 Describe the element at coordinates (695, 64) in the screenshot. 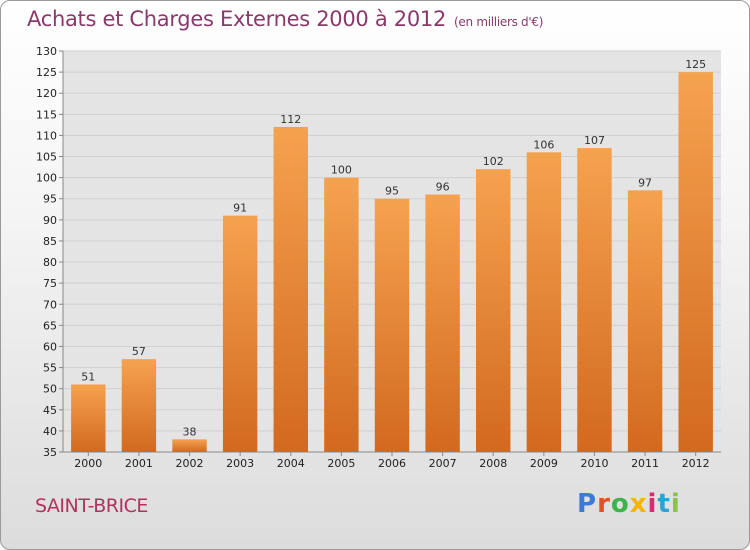

I see `data-label: 125` at that location.